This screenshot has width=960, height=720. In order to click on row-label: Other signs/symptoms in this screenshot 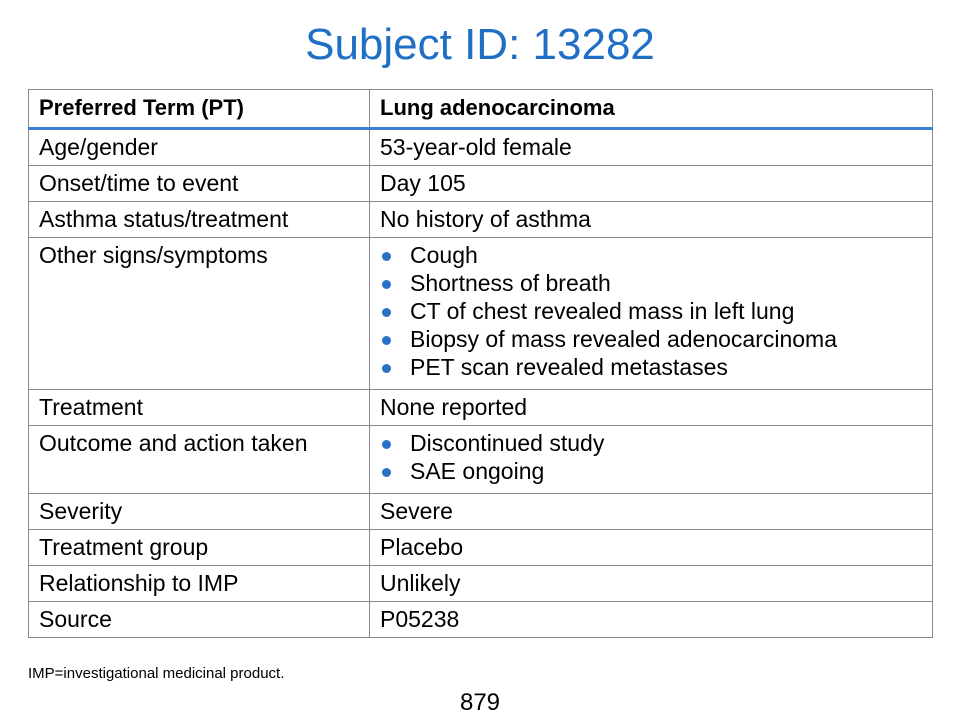, I will do `click(199, 313)`.